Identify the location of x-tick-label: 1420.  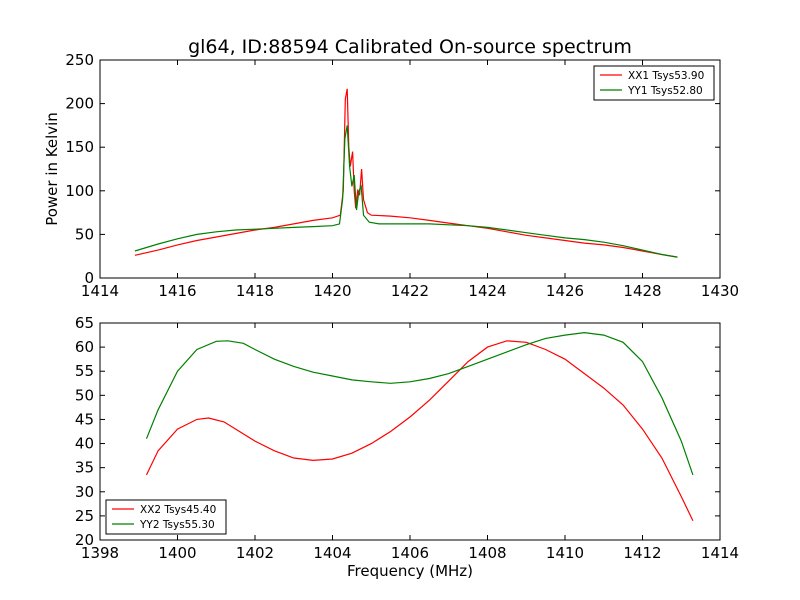
(332, 291).